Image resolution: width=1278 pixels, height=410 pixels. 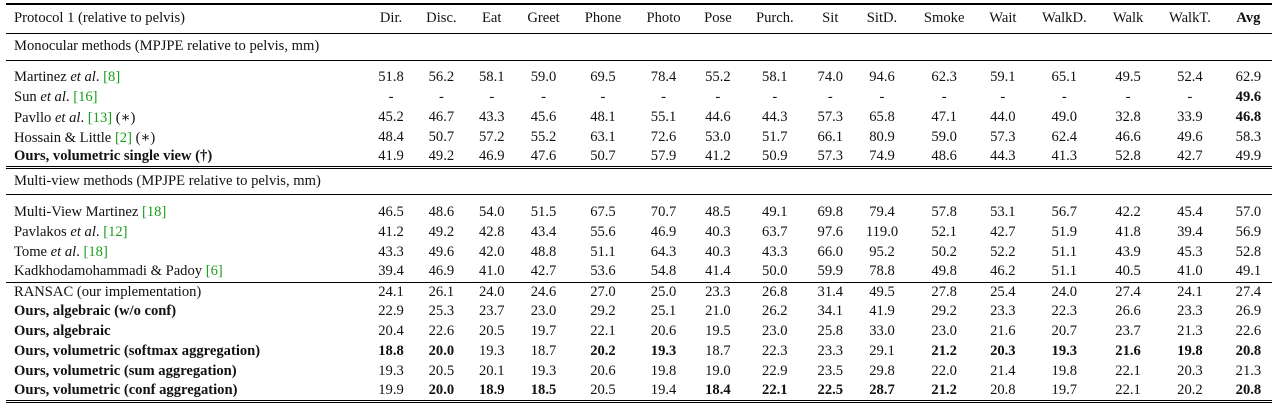 I want to click on value-cell: 47.6, so click(x=543, y=156).